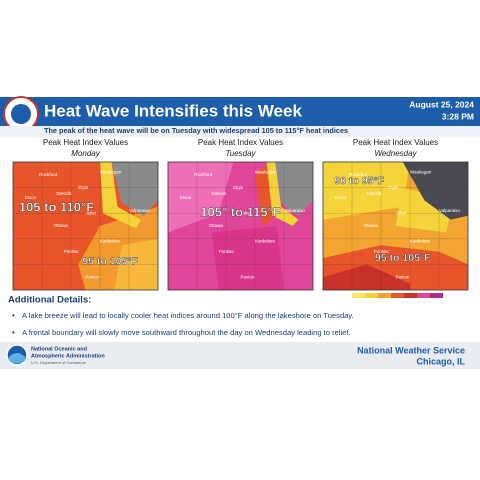  Describe the element at coordinates (59, 362) in the screenshot. I see `department: U.S. Department of Commerce` at that location.